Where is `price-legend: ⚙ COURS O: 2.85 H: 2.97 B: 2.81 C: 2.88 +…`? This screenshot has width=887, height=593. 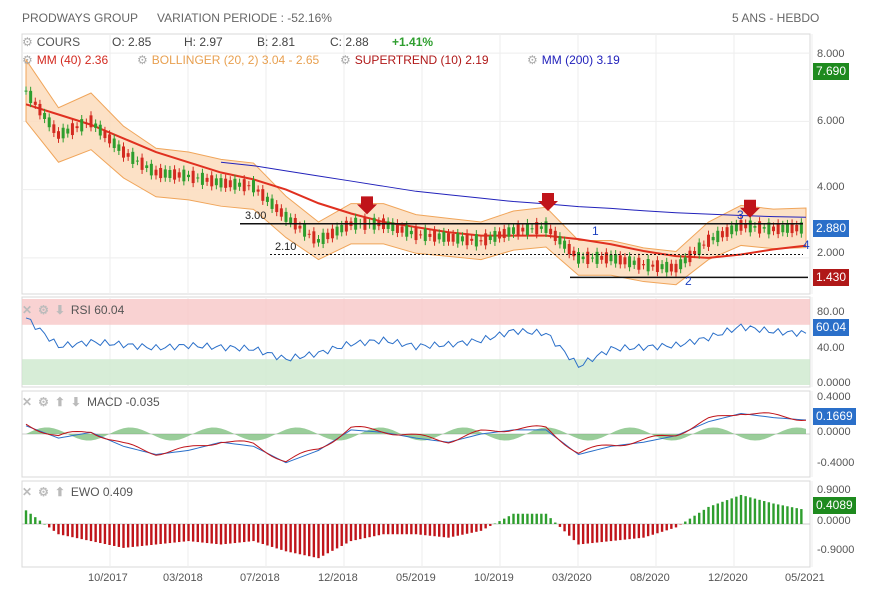
price-legend: ⚙ COURS O: 2.85 H: 2.97 B: 2.81 C: 2.88 +… is located at coordinates (412, 53).